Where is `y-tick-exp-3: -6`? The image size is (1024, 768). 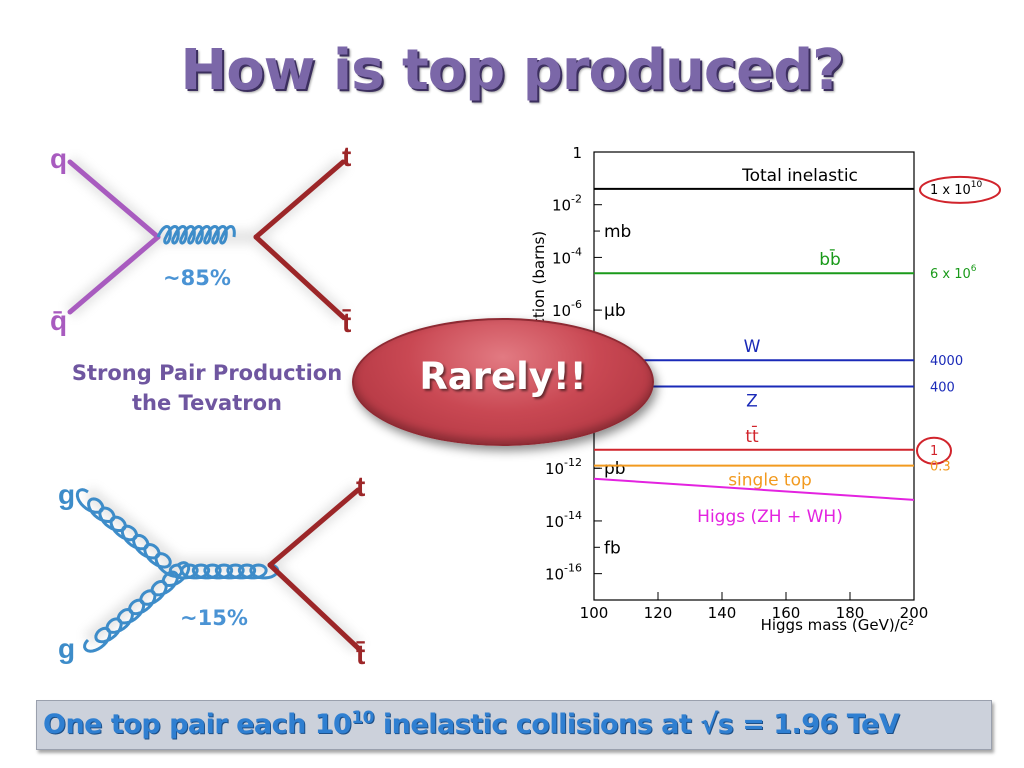 y-tick-exp-3: -6 is located at coordinates (576, 304).